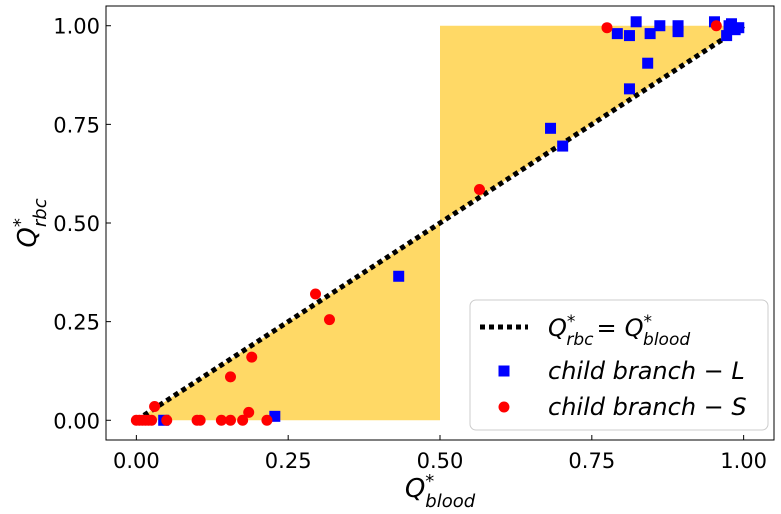 This screenshot has width=781, height=514. Describe the element at coordinates (76, 224) in the screenshot. I see `y-tick-label: 0.50` at that location.